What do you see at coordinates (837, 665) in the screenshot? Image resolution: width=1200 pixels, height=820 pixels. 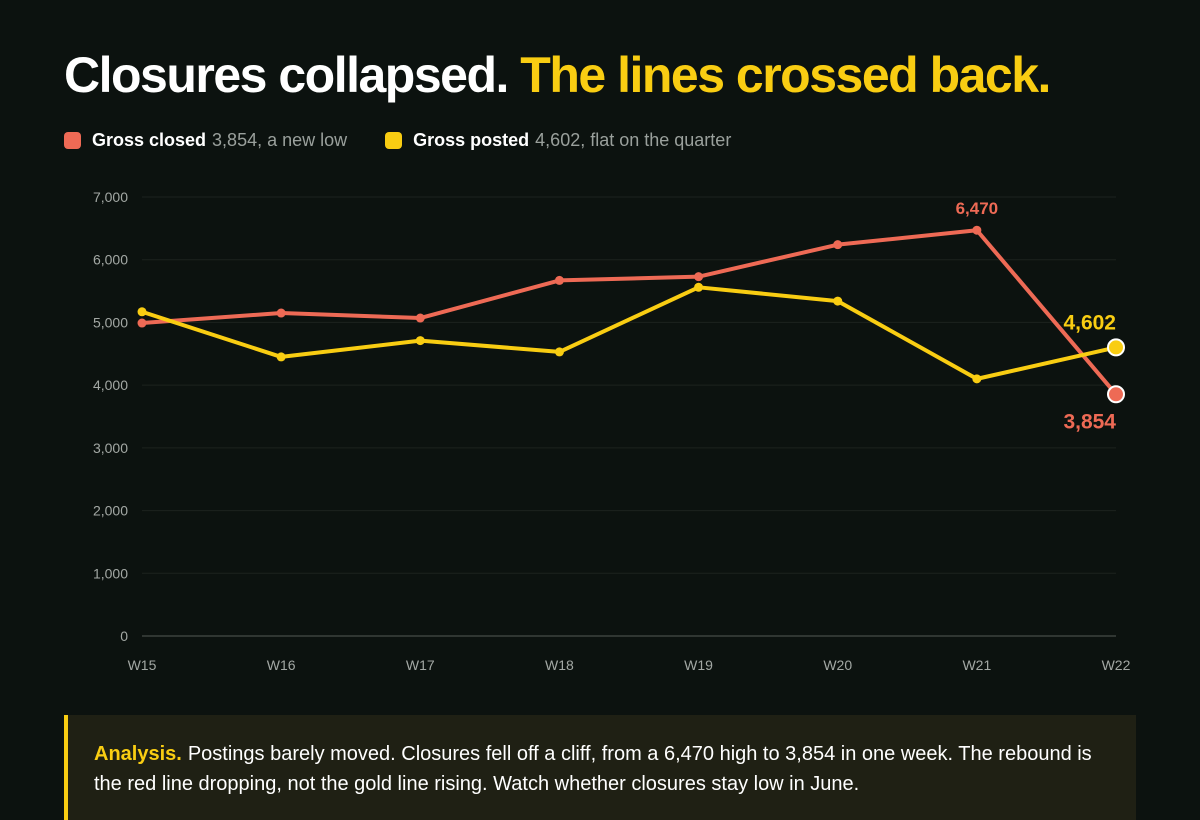 I see `x-tick-label: W20` at bounding box center [837, 665].